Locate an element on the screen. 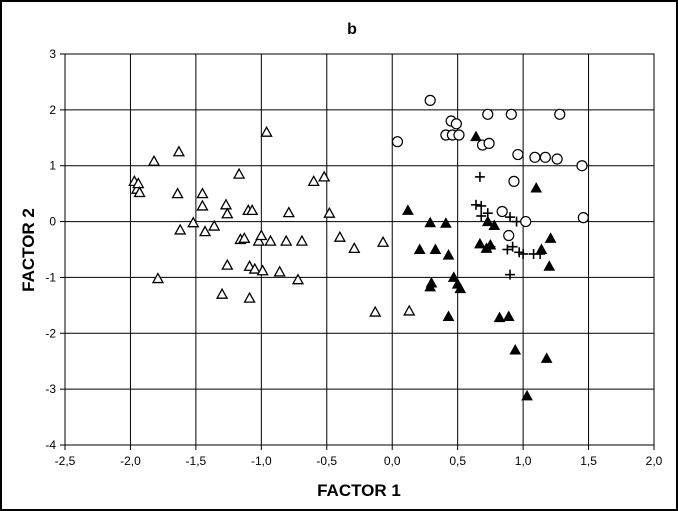 The height and width of the screenshot is (511, 678). y-tick-label: 3 is located at coordinates (52, 54).